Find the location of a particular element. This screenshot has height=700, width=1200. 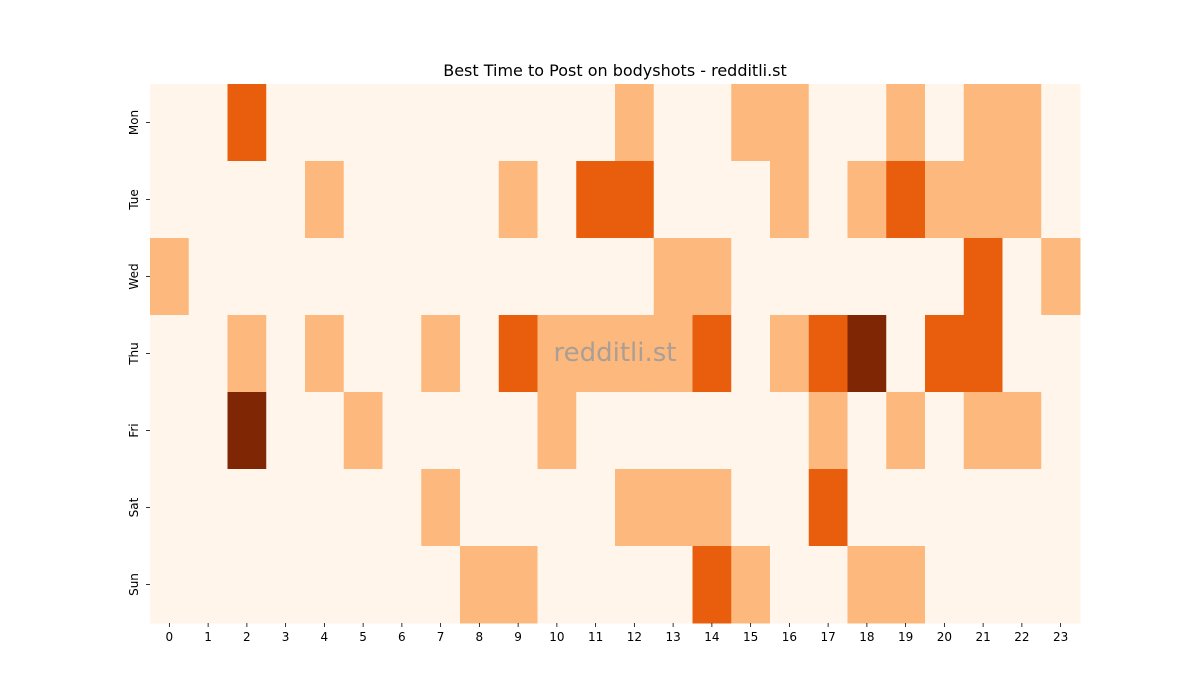

x-tick-label: 3 is located at coordinates (286, 637).